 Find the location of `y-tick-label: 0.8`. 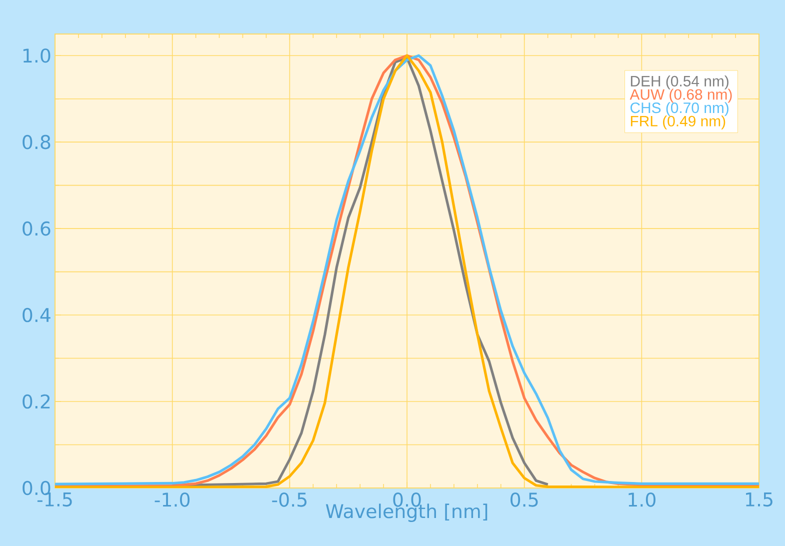

y-tick-label: 0.8 is located at coordinates (36, 142).